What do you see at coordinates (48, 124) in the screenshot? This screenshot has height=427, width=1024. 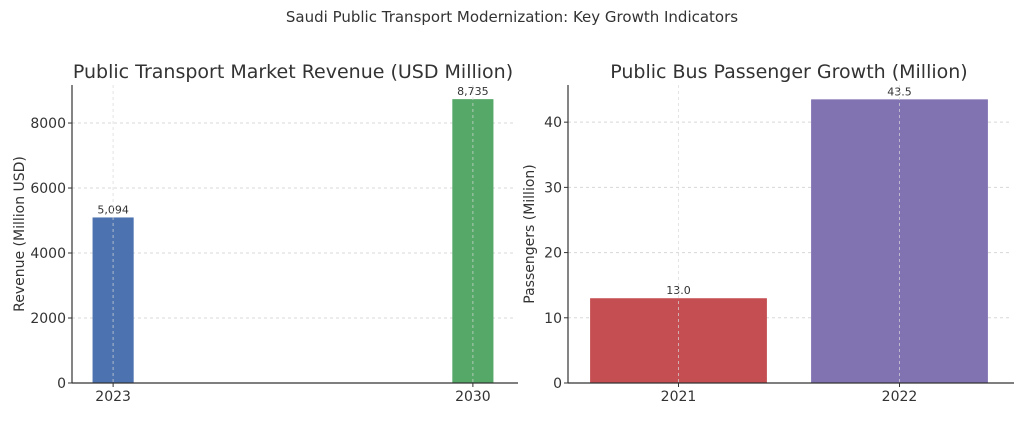 I see `y-tick-label: 8000` at bounding box center [48, 124].